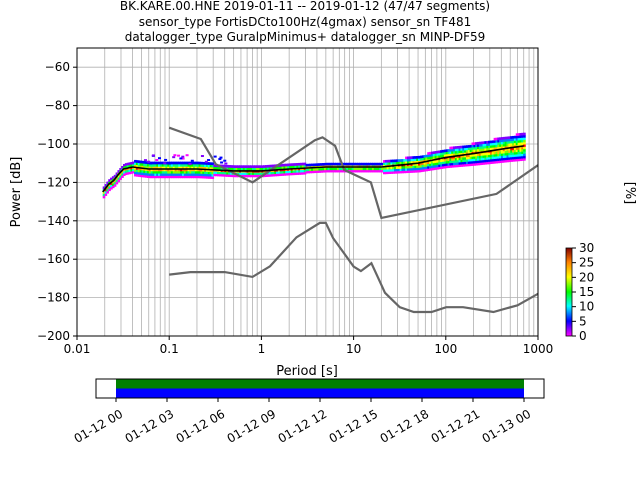  Describe the element at coordinates (53, 259) in the screenshot. I see `y-tick-label: −160` at that location.